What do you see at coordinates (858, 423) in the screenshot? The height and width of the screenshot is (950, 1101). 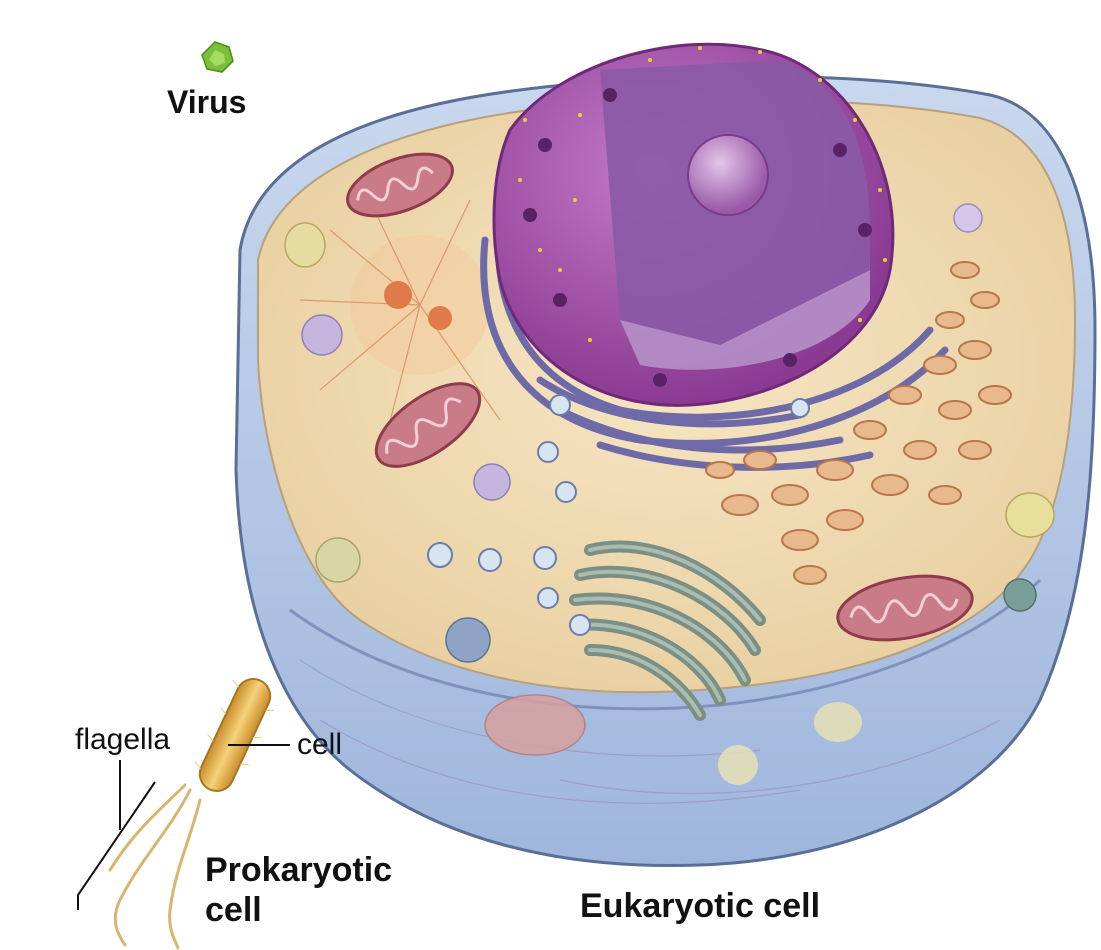 I see `smooth-er` at bounding box center [858, 423].